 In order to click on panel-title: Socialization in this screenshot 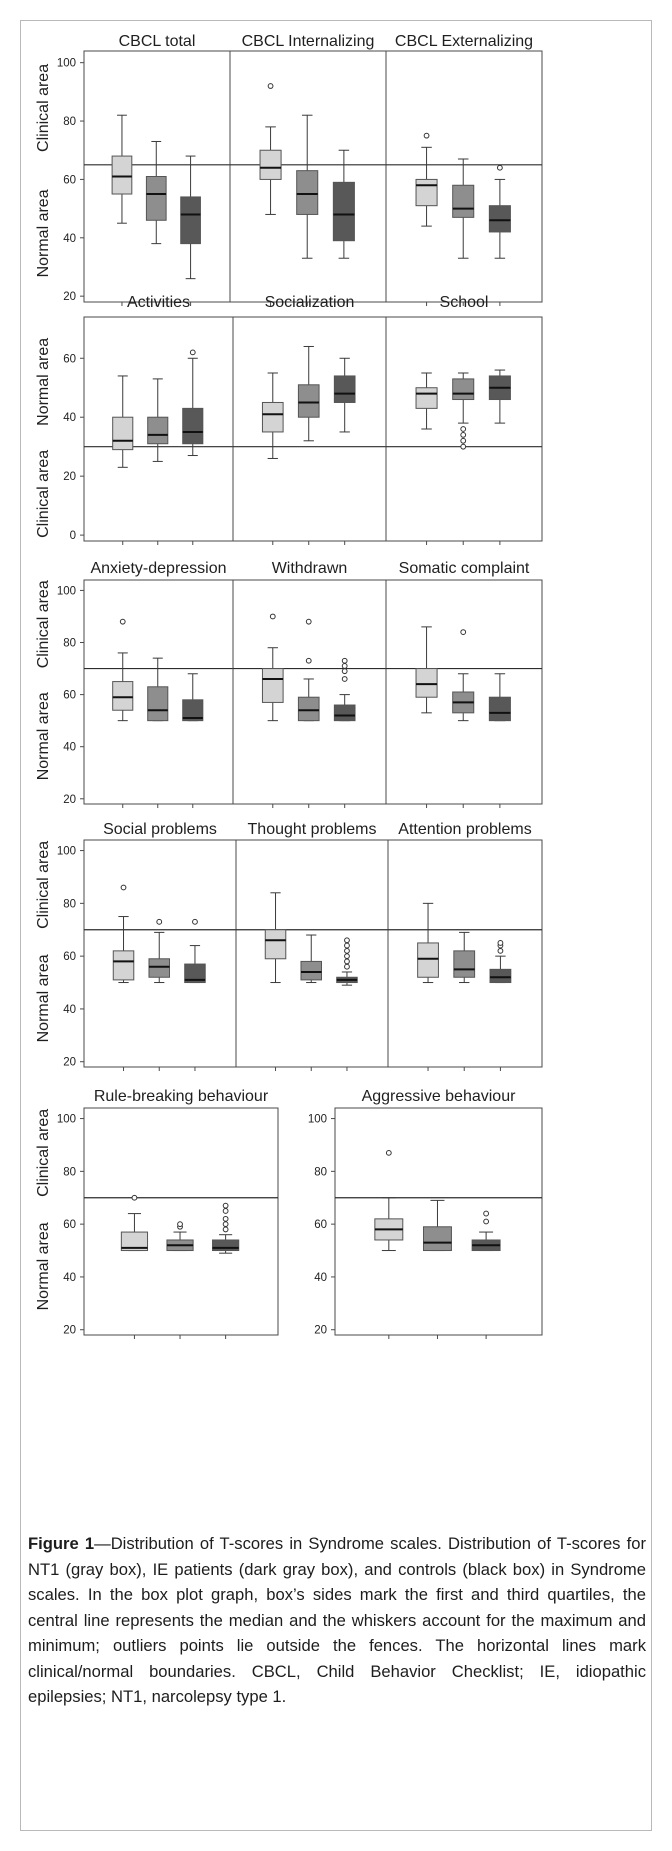, I will do `click(310, 302)`.